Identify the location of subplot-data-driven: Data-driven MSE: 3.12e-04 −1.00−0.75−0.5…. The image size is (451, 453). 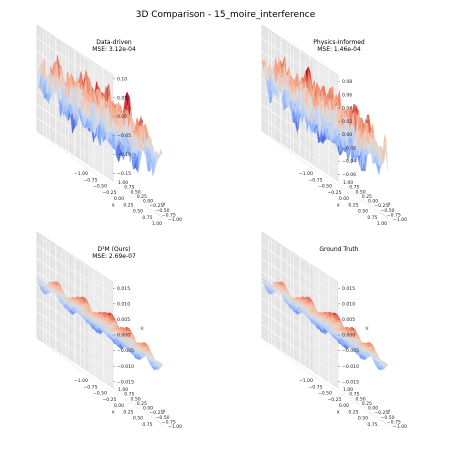
(109, 125).